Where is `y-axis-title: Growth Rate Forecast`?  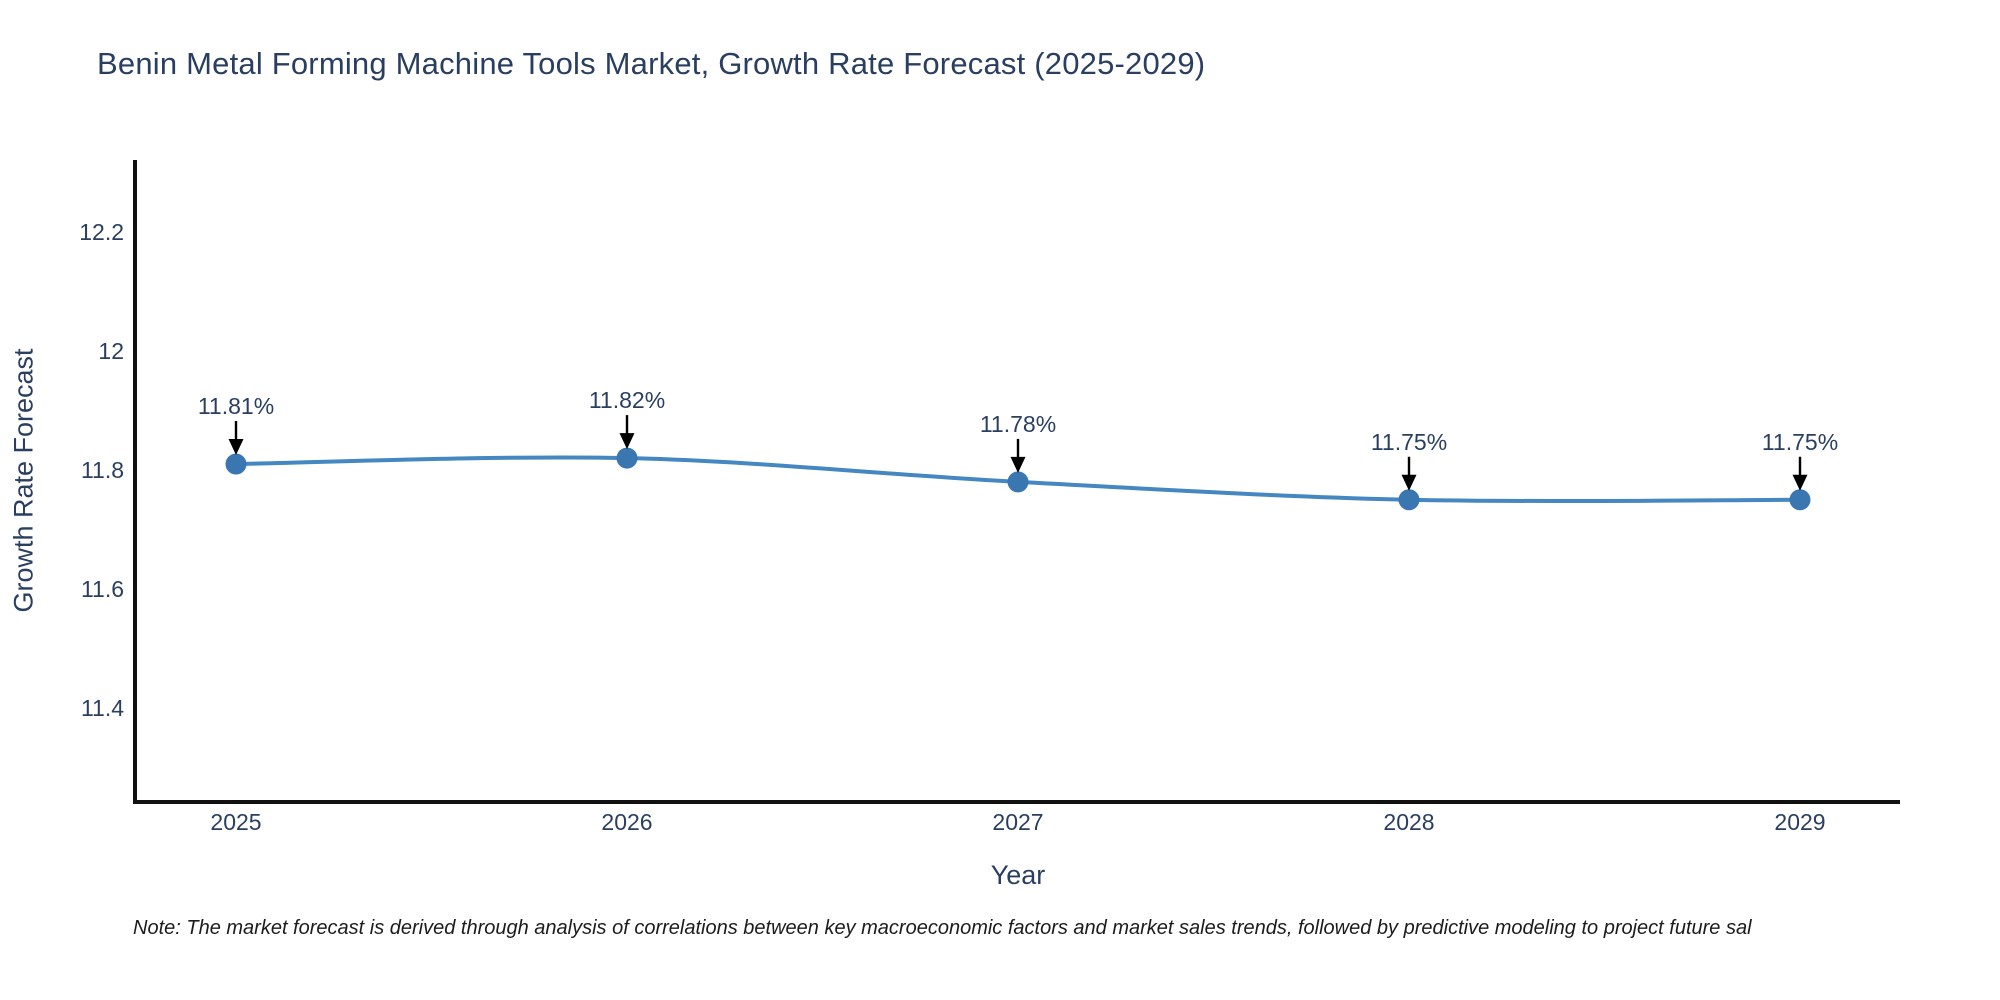 y-axis-title: Growth Rate Forecast is located at coordinates (23, 480).